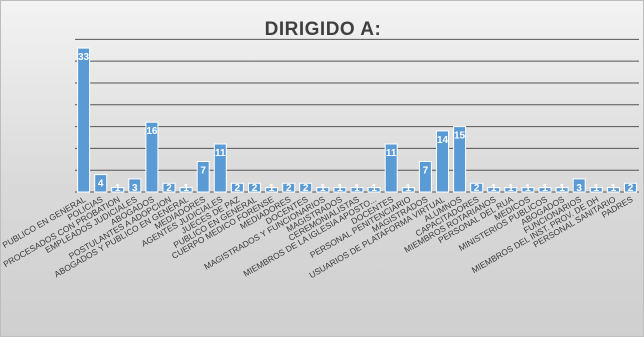  What do you see at coordinates (443, 140) in the screenshot?
I see `data-label: 14` at bounding box center [443, 140].